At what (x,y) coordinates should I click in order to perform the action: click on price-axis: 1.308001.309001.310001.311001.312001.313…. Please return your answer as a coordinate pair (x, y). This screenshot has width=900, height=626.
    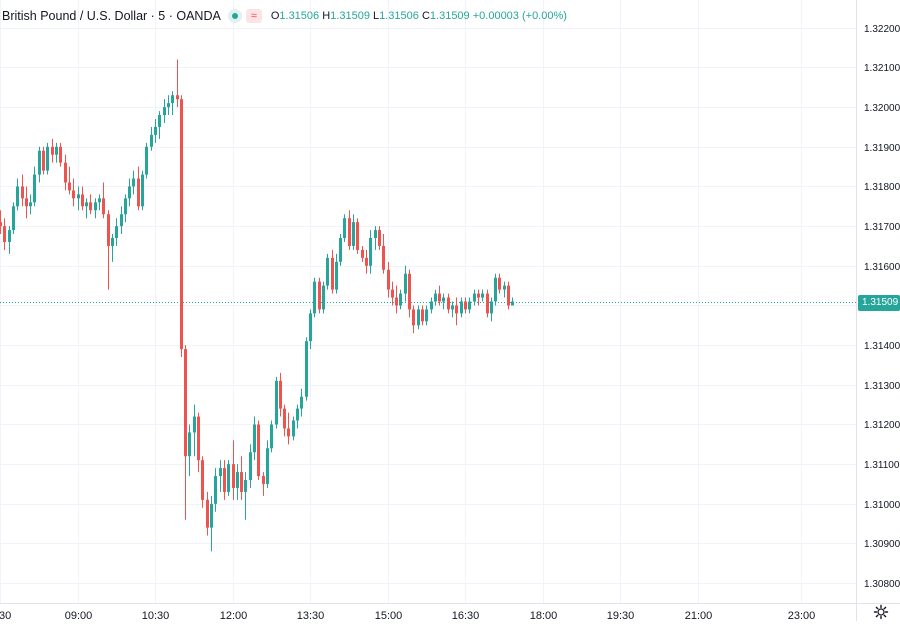
    Looking at the image, I should click on (878, 310).